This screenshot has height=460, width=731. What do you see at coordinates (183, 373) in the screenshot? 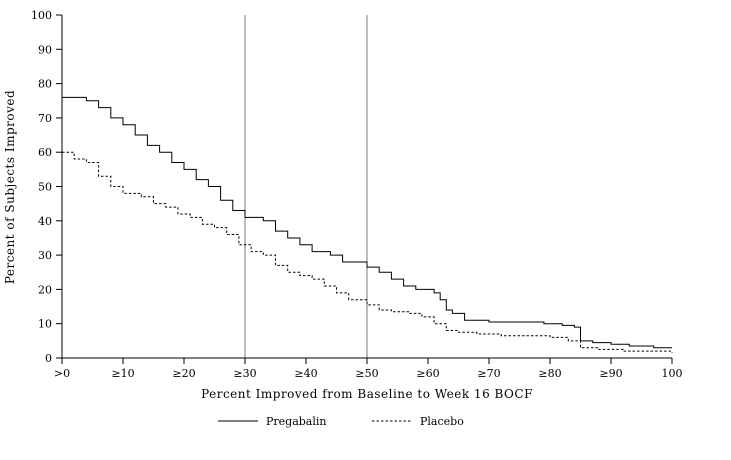
I see `x-tick-label: ≥20` at bounding box center [183, 373].